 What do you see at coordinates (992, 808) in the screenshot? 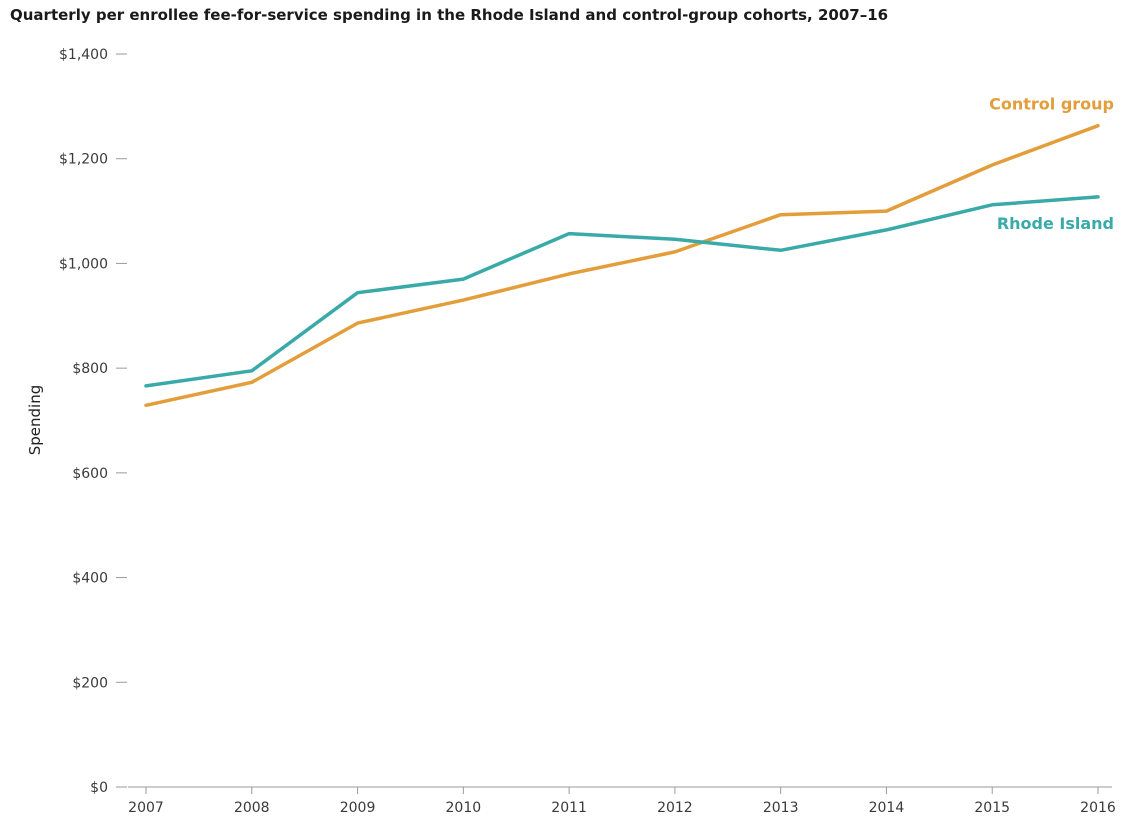
I see `x-tick-label: 2015` at bounding box center [992, 808].